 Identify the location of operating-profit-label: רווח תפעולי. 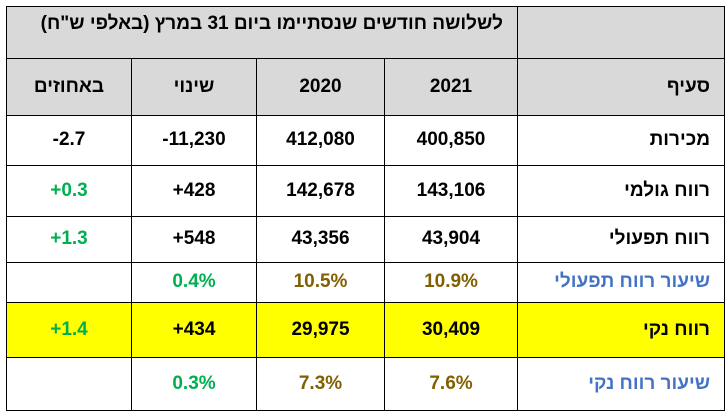
(621, 239).